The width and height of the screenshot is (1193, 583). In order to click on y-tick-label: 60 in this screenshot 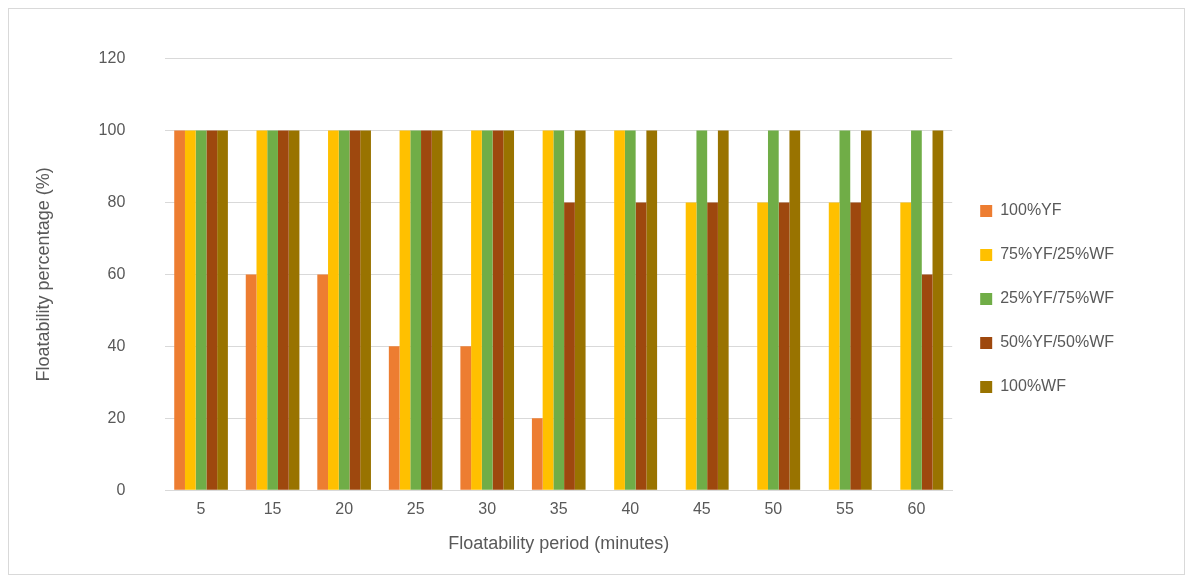, I will do `click(116, 273)`.